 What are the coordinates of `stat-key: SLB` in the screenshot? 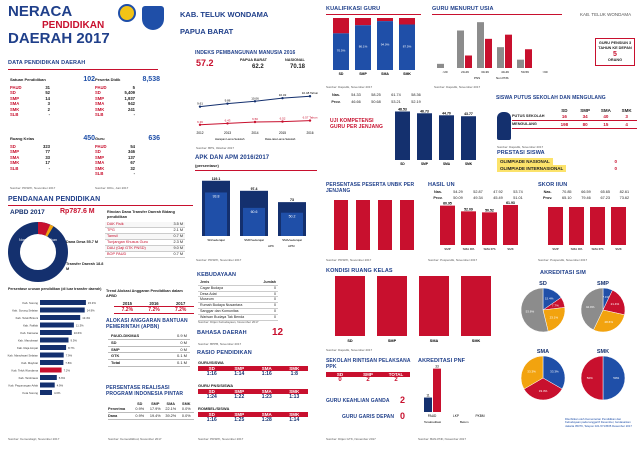 It's located at (14, 115).